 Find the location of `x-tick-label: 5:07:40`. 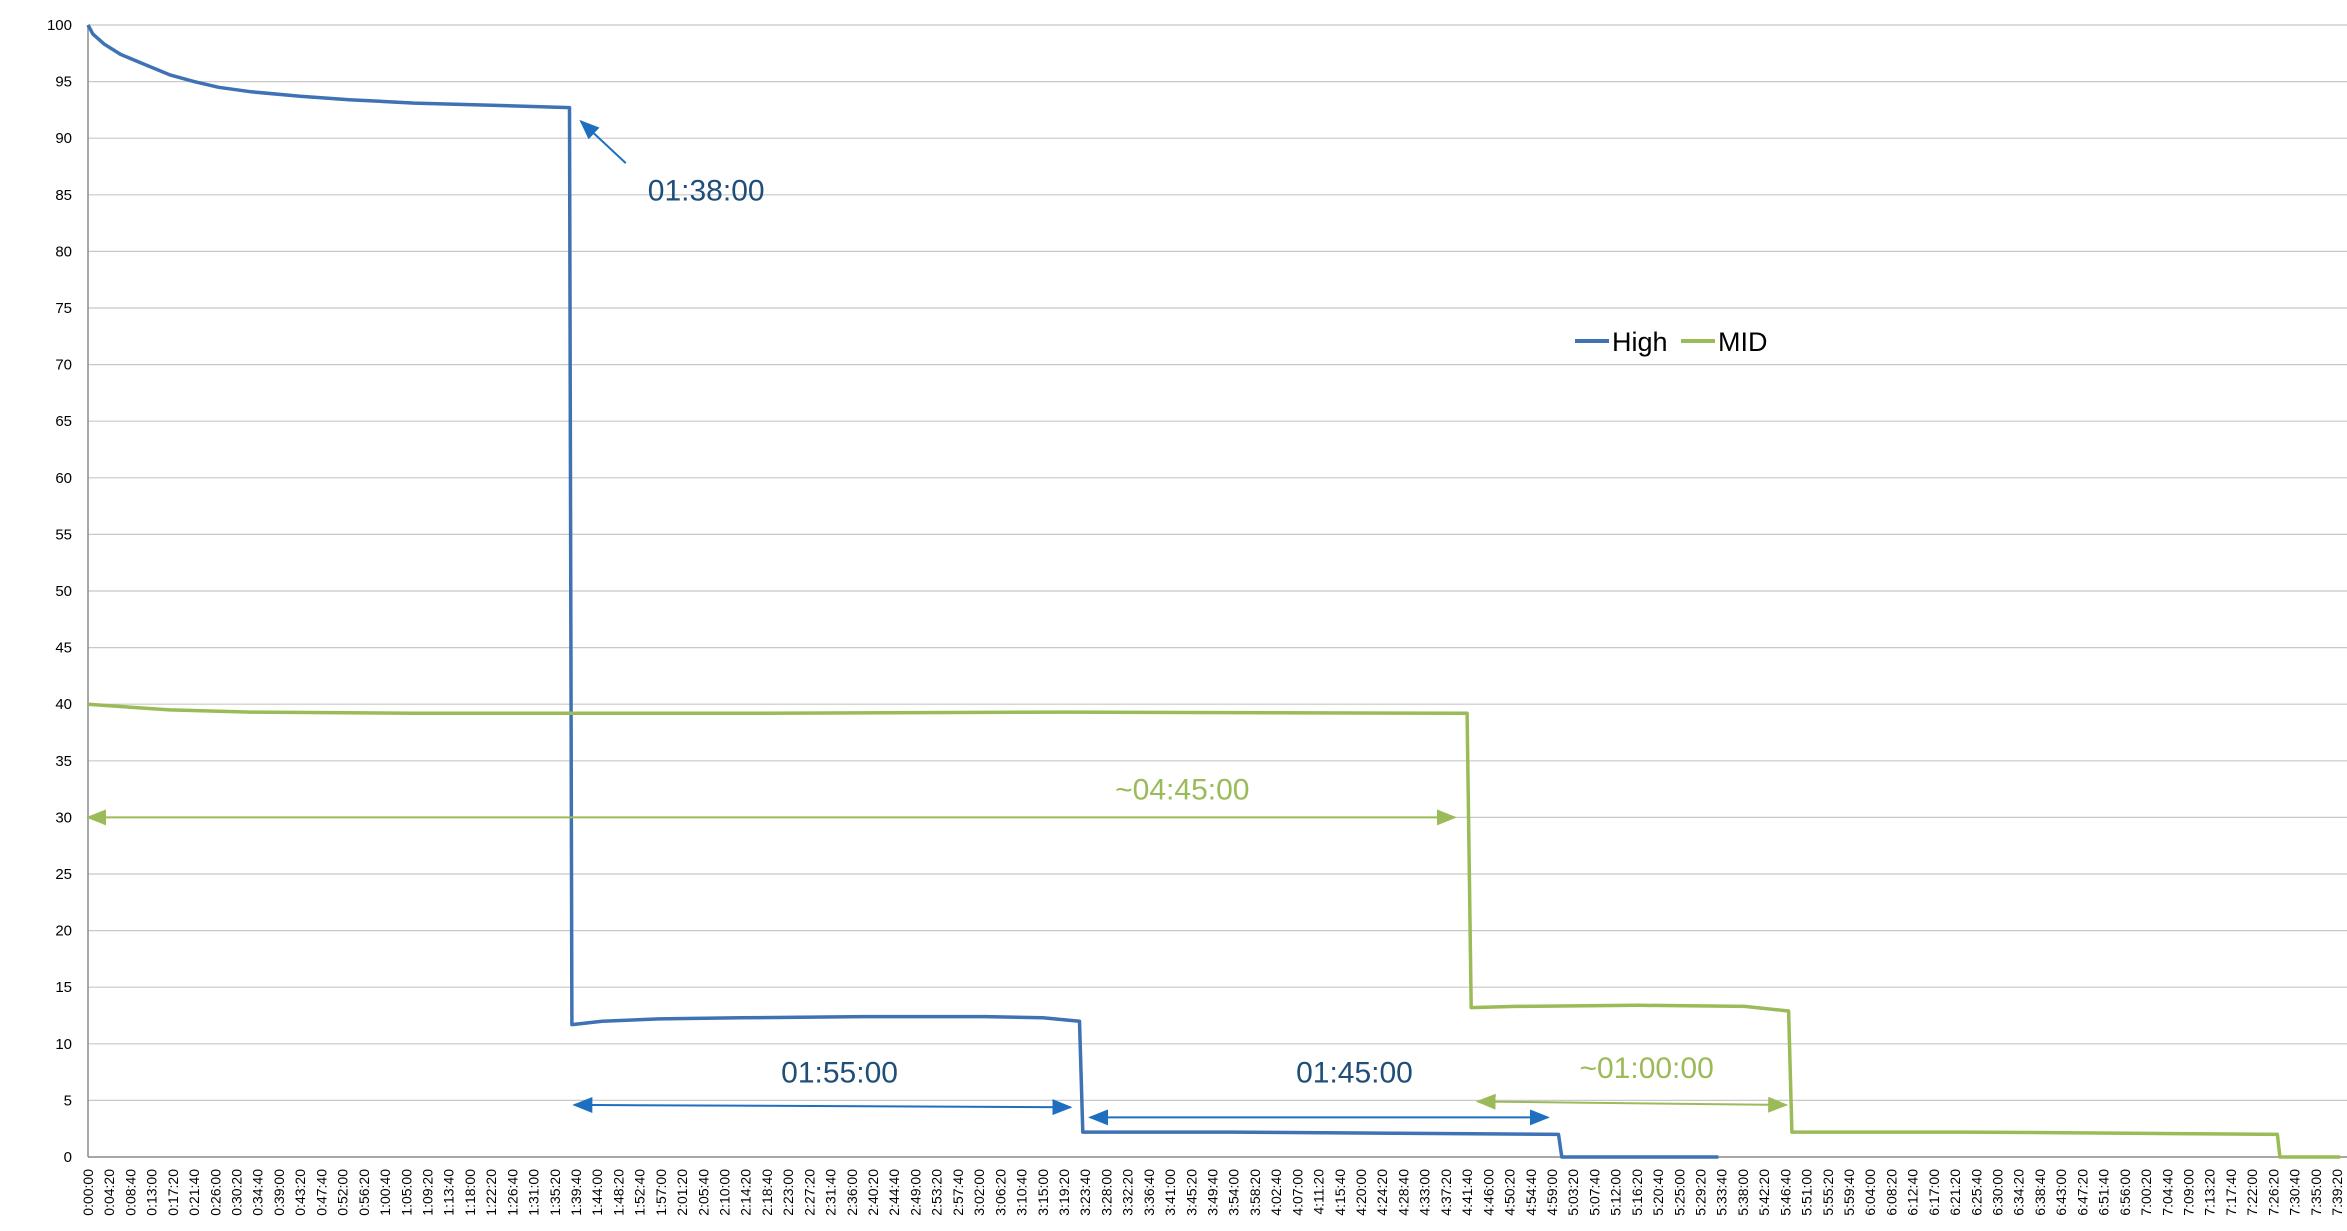

x-tick-label: 5:07:40 is located at coordinates (1594, 1192).